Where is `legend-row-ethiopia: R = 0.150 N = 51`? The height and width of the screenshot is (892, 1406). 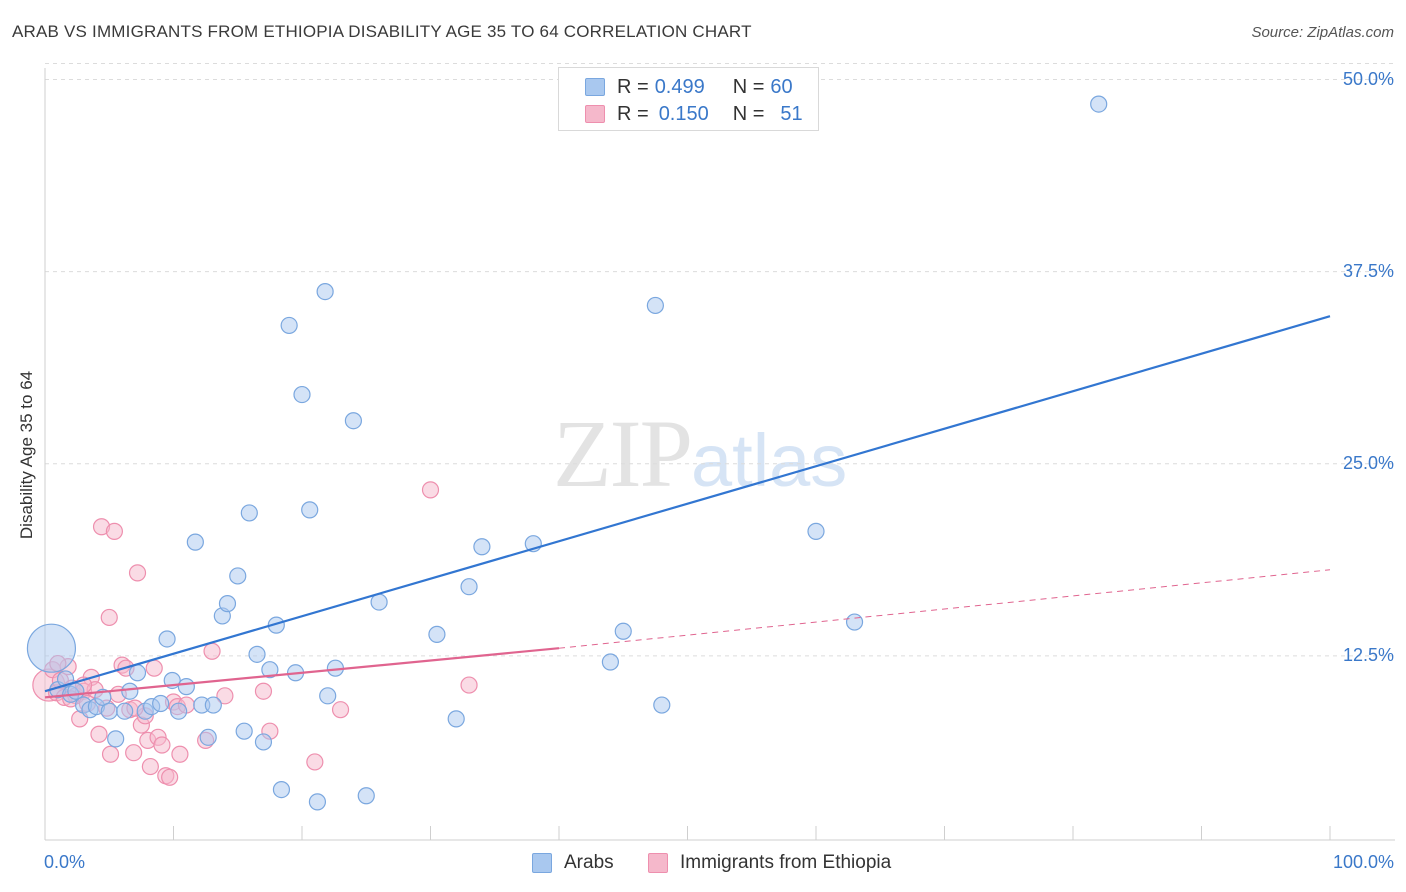 legend-row-ethiopia: R = 0.150 N = 51 is located at coordinates (694, 114).